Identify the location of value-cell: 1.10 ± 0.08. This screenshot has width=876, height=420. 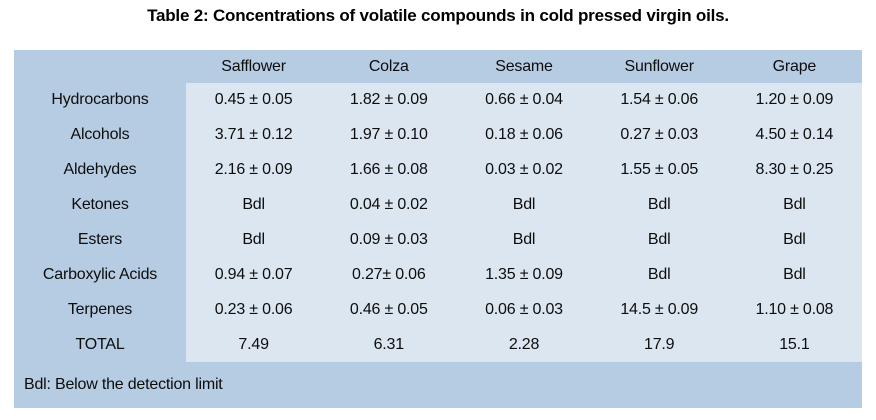
(794, 310).